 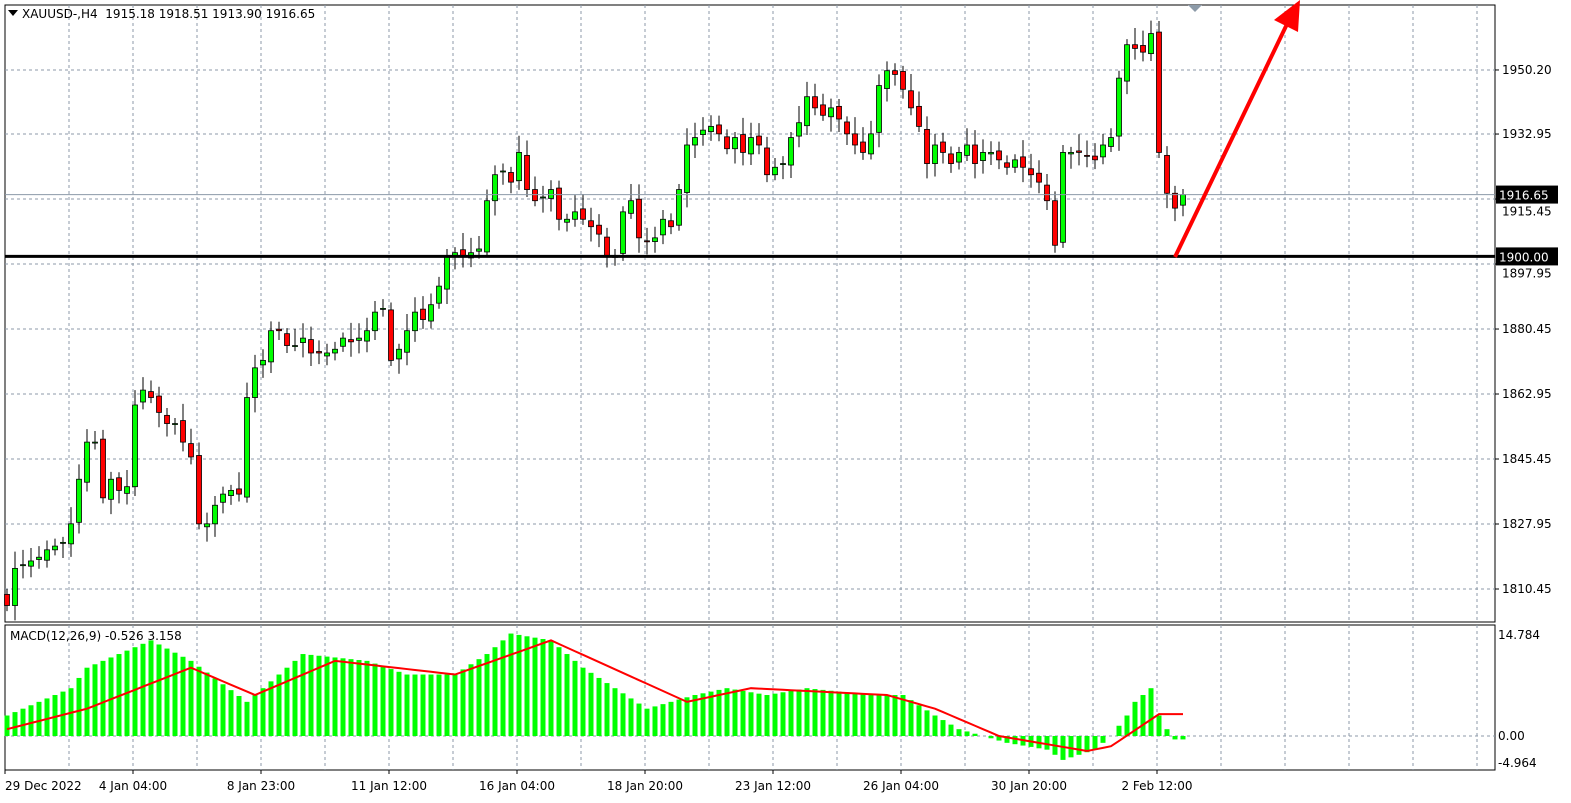 What do you see at coordinates (1195, 8) in the screenshot?
I see `chart-shift-marker-icon` at bounding box center [1195, 8].